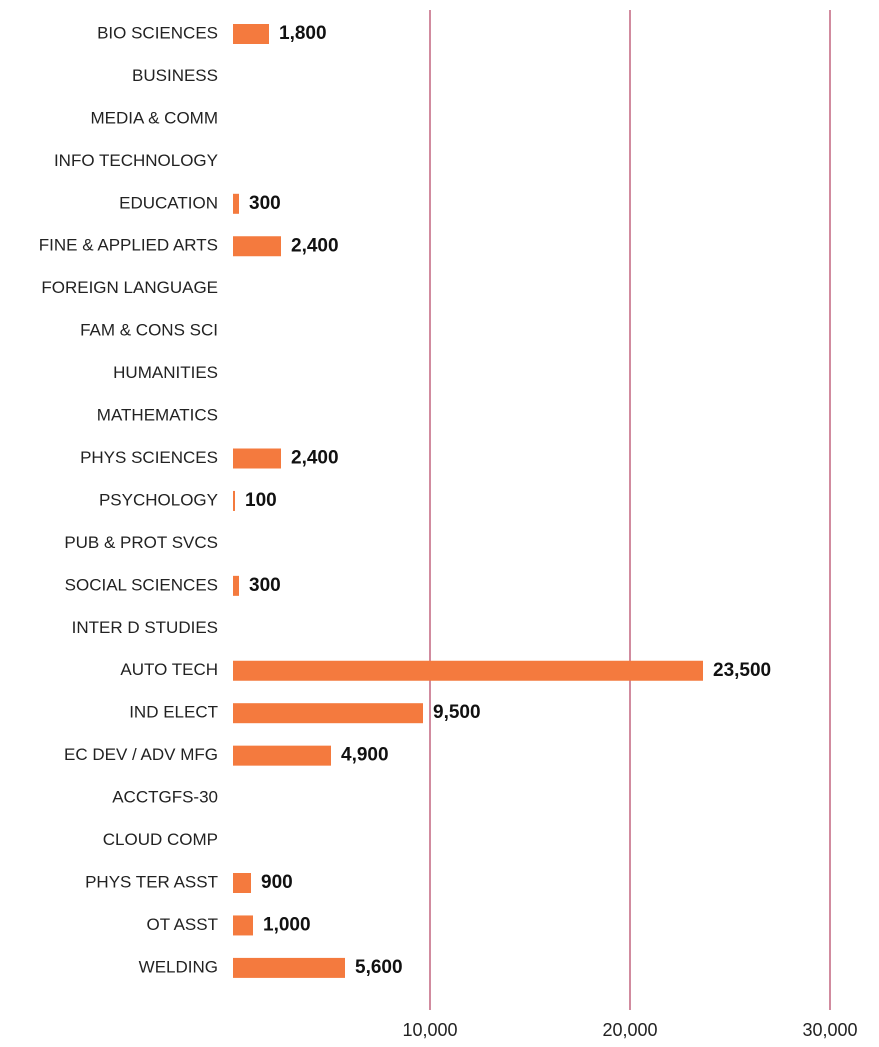 The height and width of the screenshot is (1047, 879). Describe the element at coordinates (742, 670) in the screenshot. I see `value-label: 23,500` at that location.